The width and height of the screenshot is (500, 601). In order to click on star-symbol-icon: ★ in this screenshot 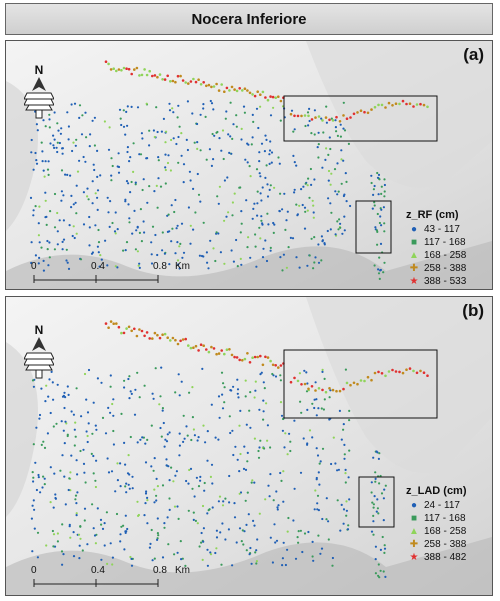, I will do `click(414, 557)`.